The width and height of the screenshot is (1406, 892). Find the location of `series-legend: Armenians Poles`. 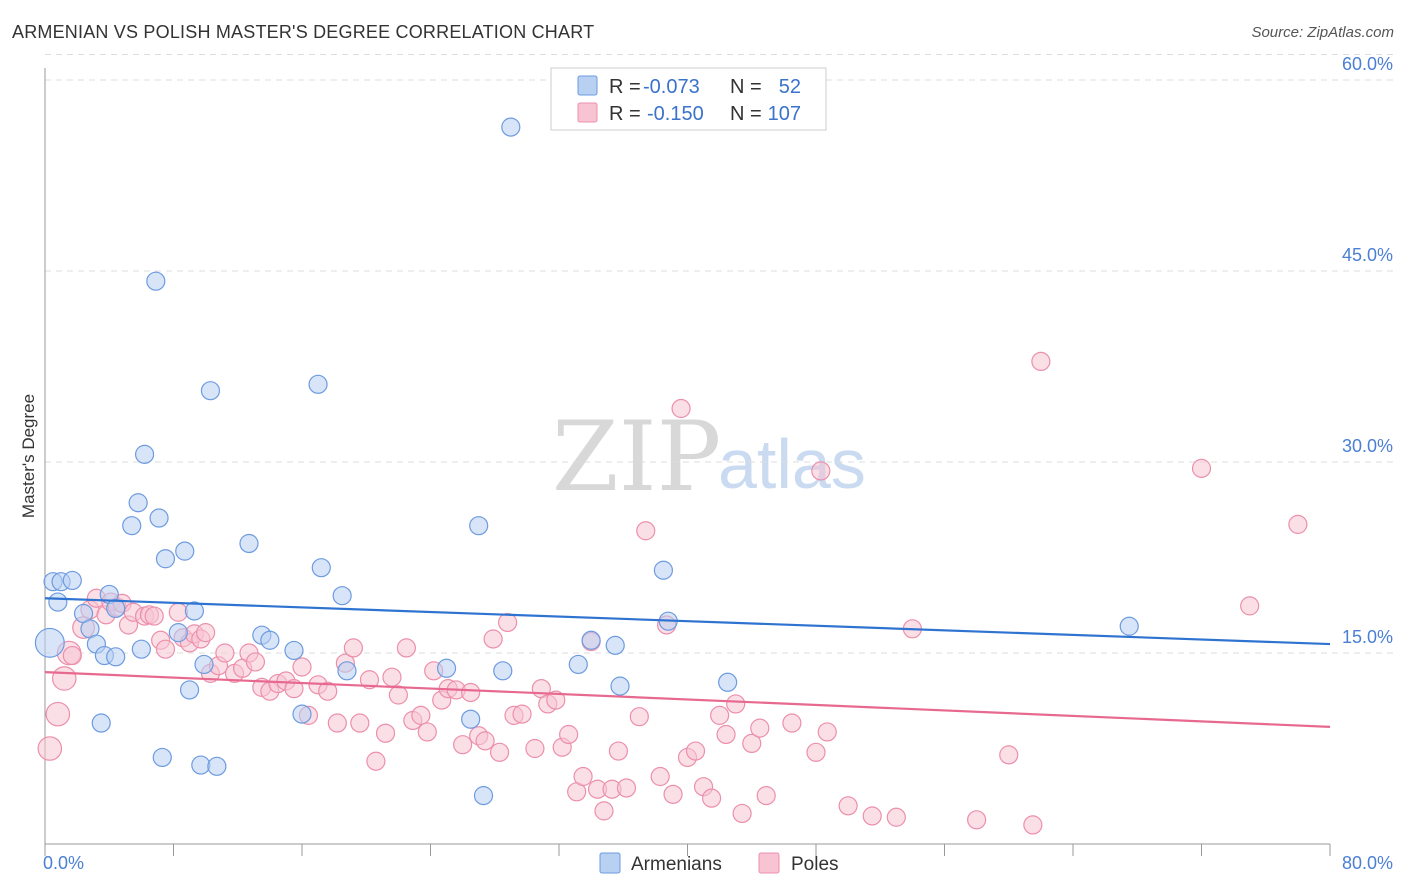

series-legend: Armenians Poles is located at coordinates (719, 863).